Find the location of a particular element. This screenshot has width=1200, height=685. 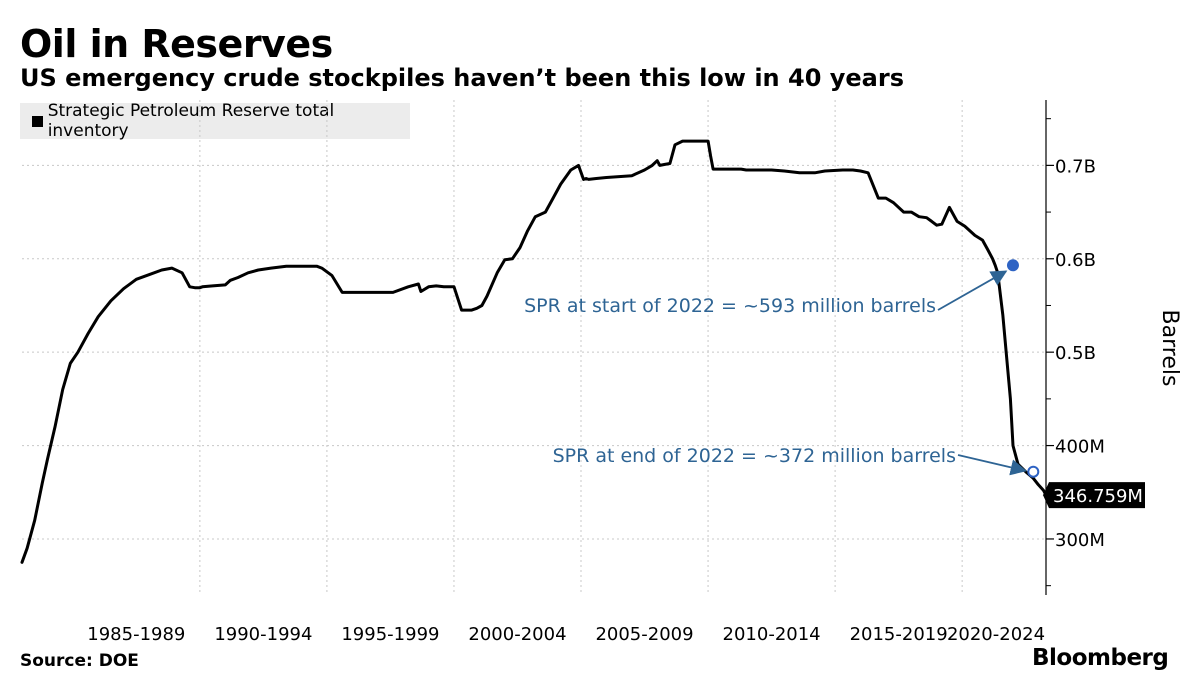

chart-title: Oil in Reserves is located at coordinates (176, 44).